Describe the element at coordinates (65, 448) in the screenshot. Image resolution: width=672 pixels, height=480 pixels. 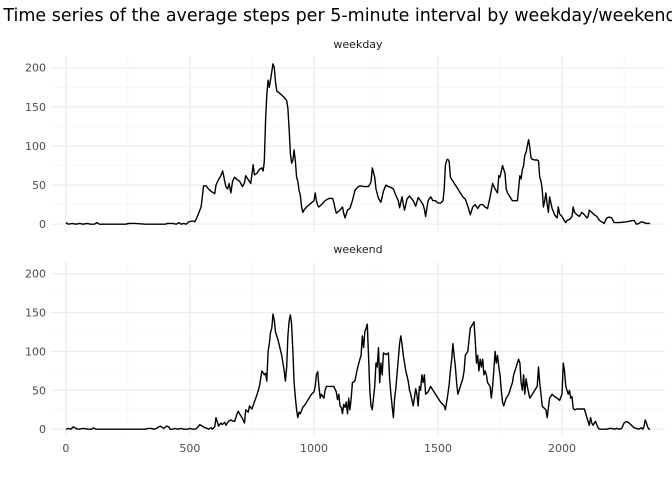
I see `x-tick-label: 0` at that location.